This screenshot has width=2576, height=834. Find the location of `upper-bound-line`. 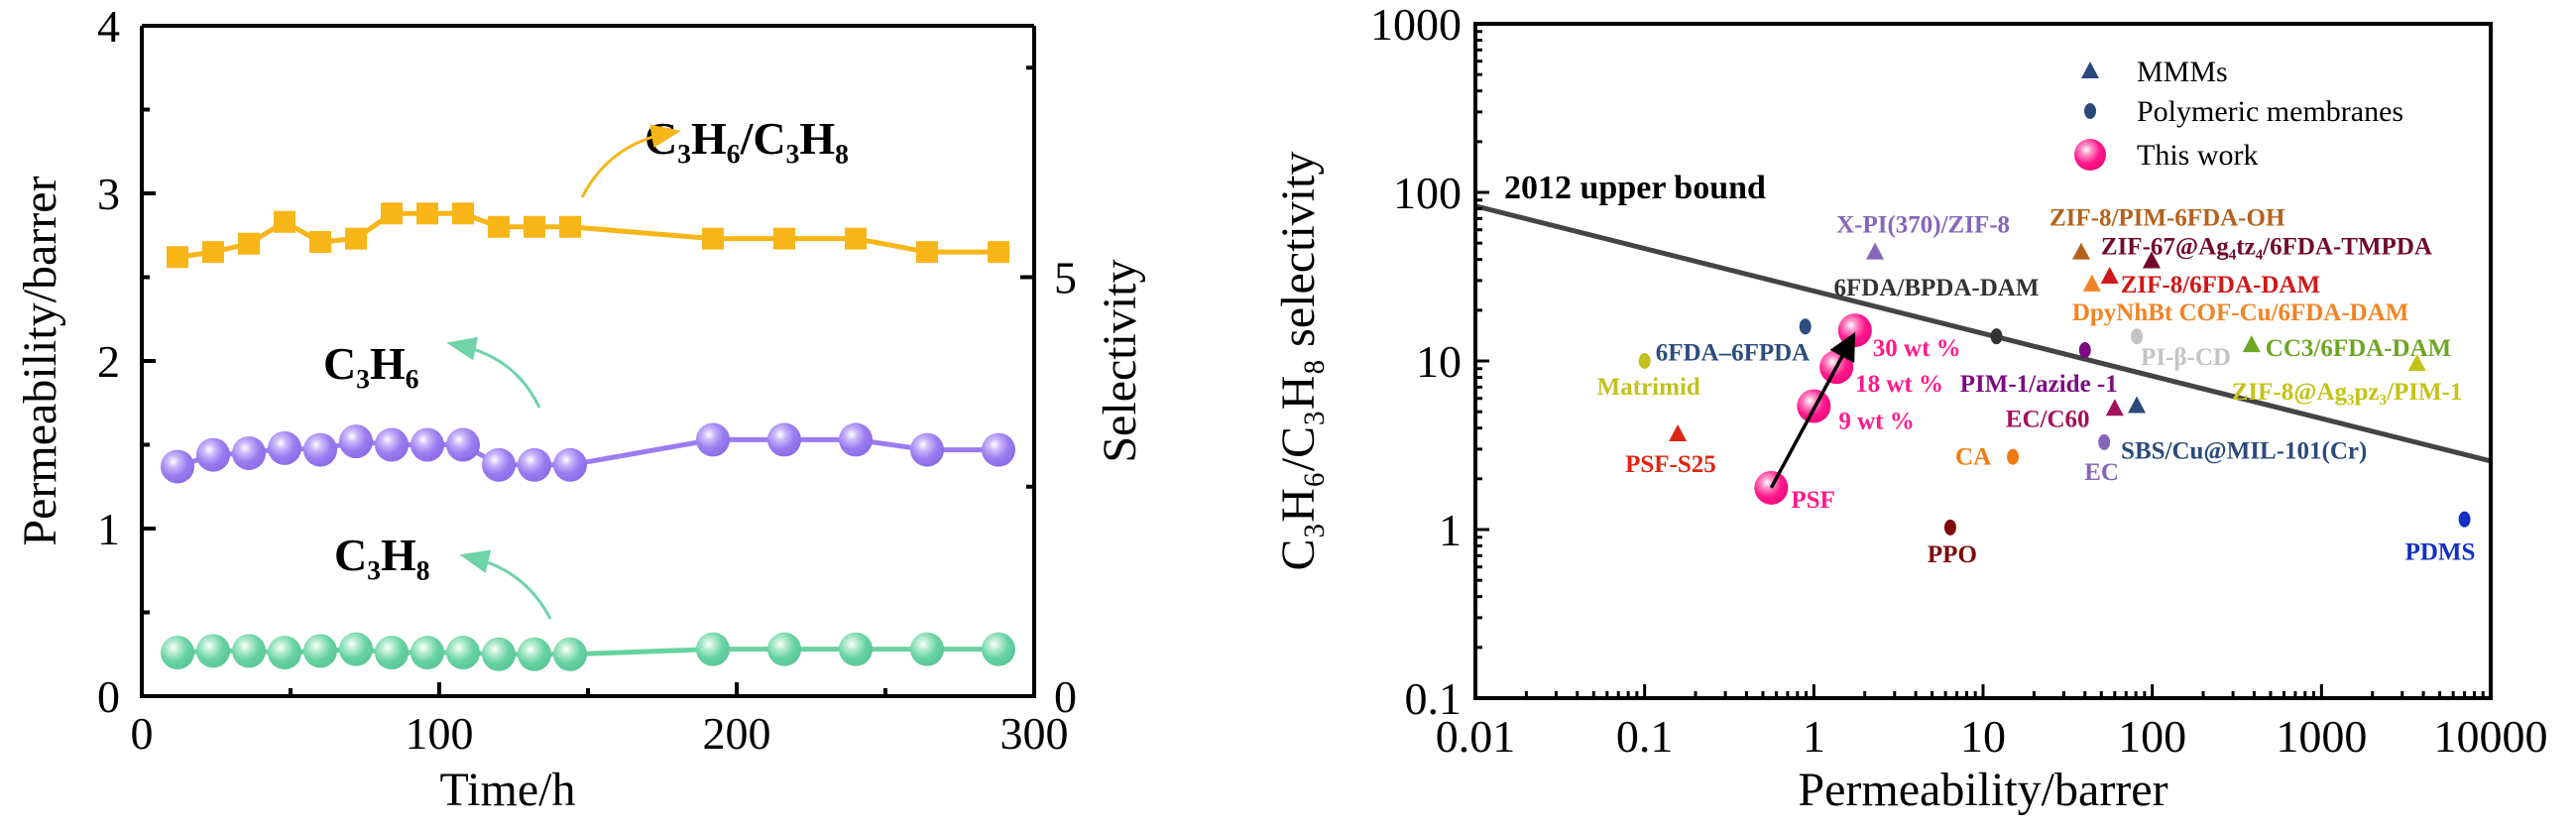

upper-bound-line is located at coordinates (1983, 333).